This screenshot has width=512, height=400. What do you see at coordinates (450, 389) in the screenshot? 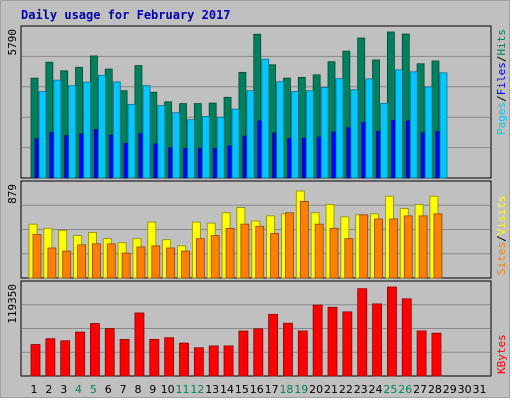
I see `x-tick-label-day-29: 29` at bounding box center [450, 389].